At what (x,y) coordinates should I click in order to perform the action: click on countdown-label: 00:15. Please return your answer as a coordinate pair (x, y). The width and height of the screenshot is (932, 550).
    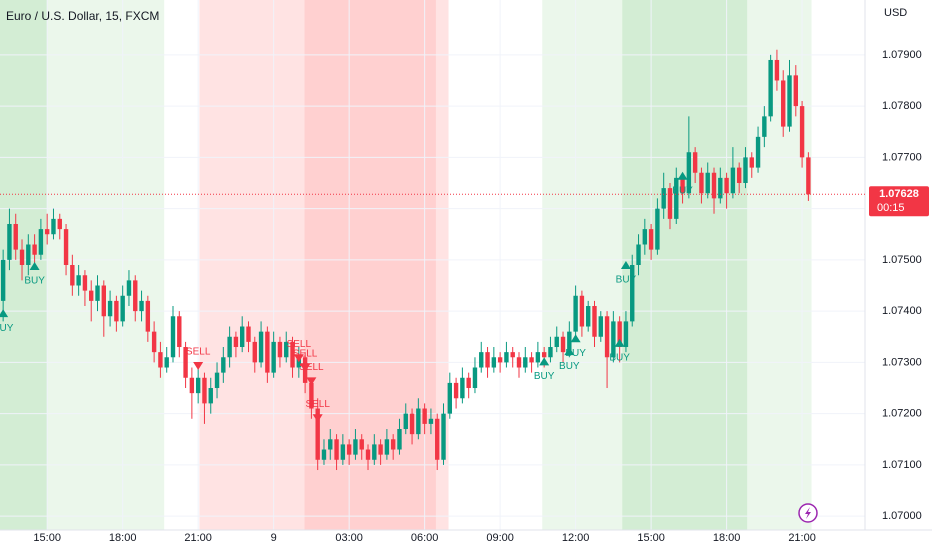
    Looking at the image, I should click on (891, 208).